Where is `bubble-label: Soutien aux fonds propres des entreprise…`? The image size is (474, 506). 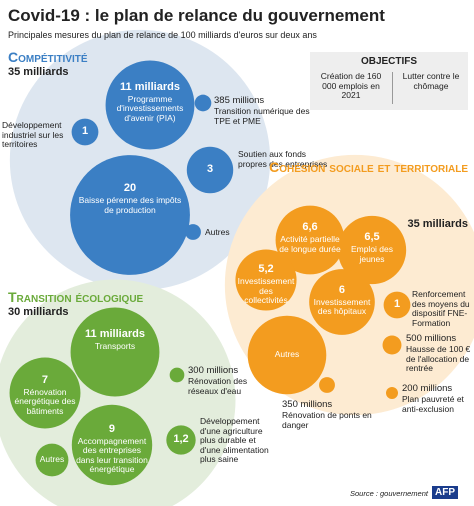
bubble-label: Soutien aux fonds propres des entreprise… is located at coordinates (283, 159).